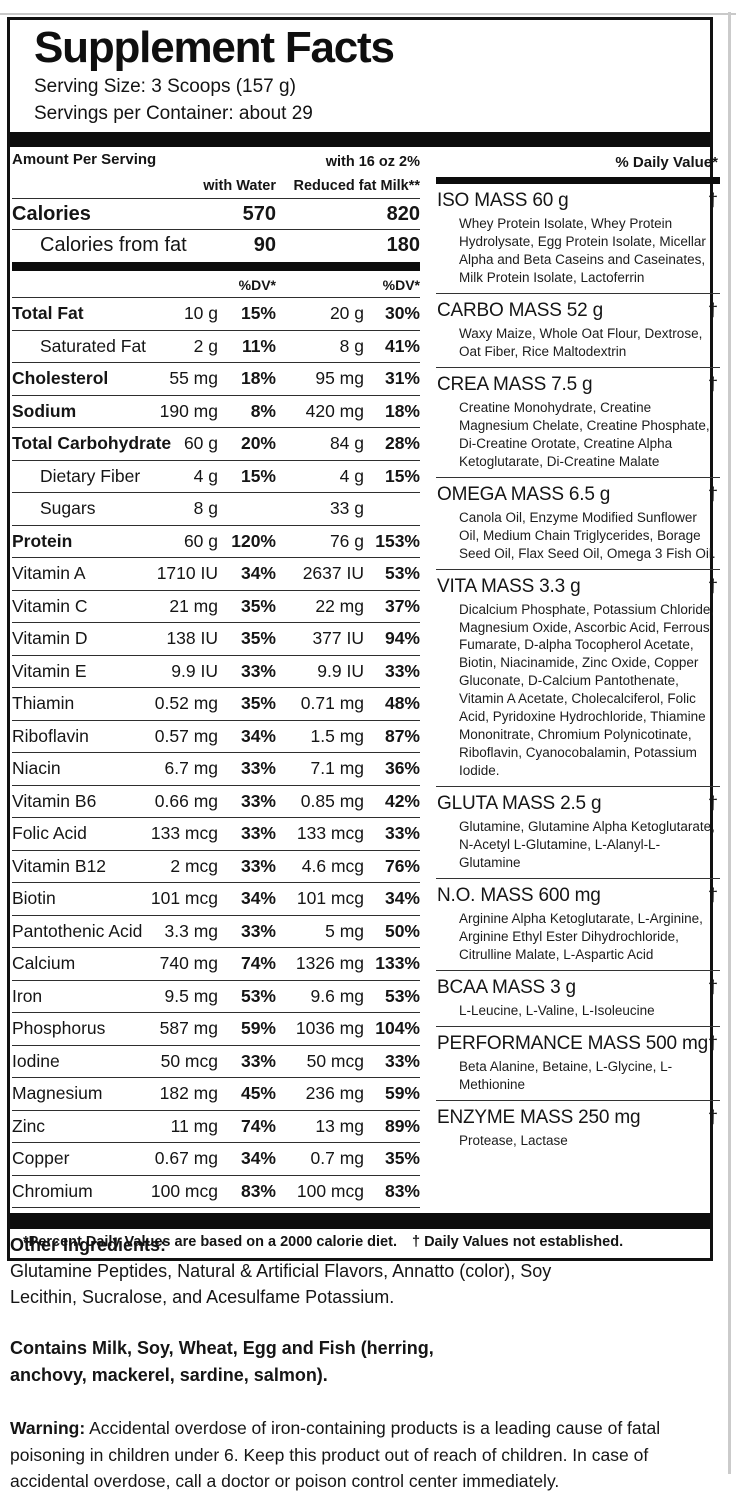 The width and height of the screenshot is (736, 1512). What do you see at coordinates (402, 930) in the screenshot?
I see `dv-with-milk: 50%` at bounding box center [402, 930].